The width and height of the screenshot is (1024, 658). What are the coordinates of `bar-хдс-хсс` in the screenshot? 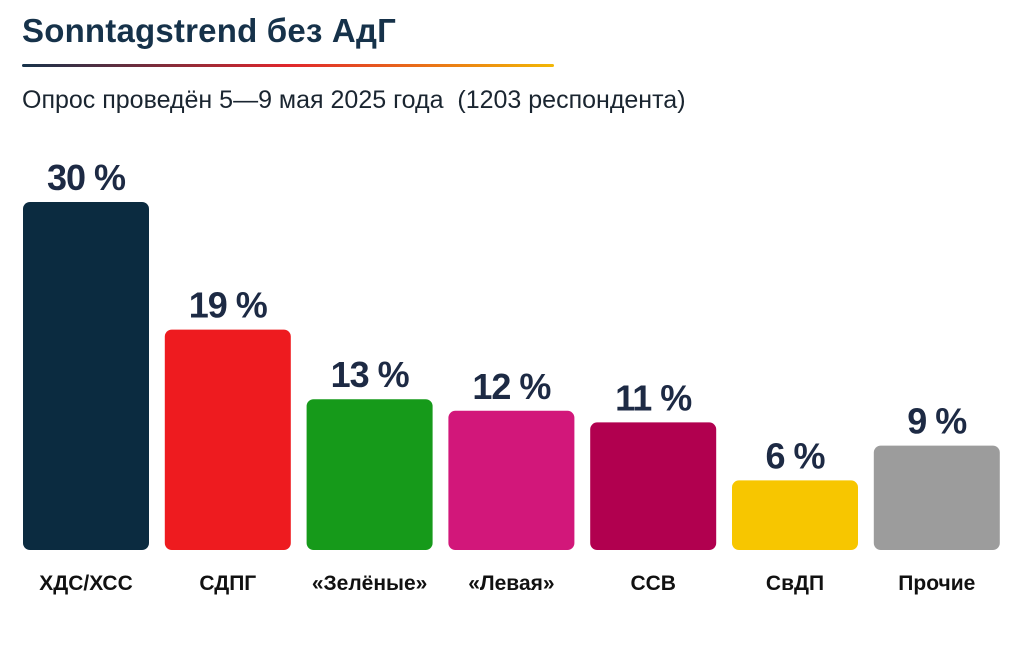 It's located at (86, 376).